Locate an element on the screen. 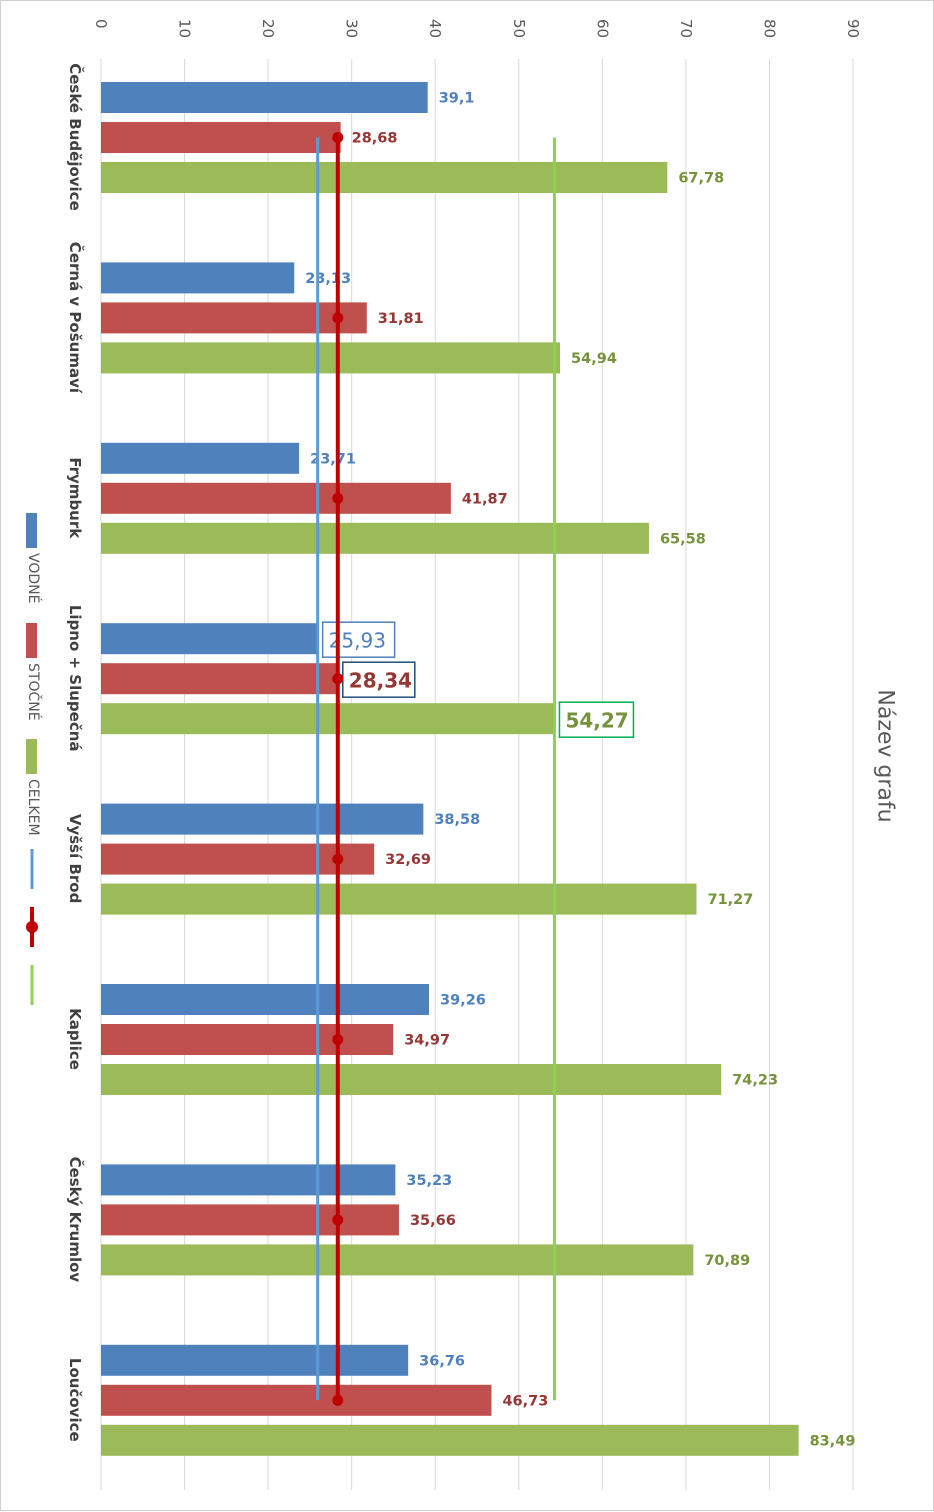 Image resolution: width=934 pixels, height=1512 pixels. tick-label: 80 is located at coordinates (769, 28).